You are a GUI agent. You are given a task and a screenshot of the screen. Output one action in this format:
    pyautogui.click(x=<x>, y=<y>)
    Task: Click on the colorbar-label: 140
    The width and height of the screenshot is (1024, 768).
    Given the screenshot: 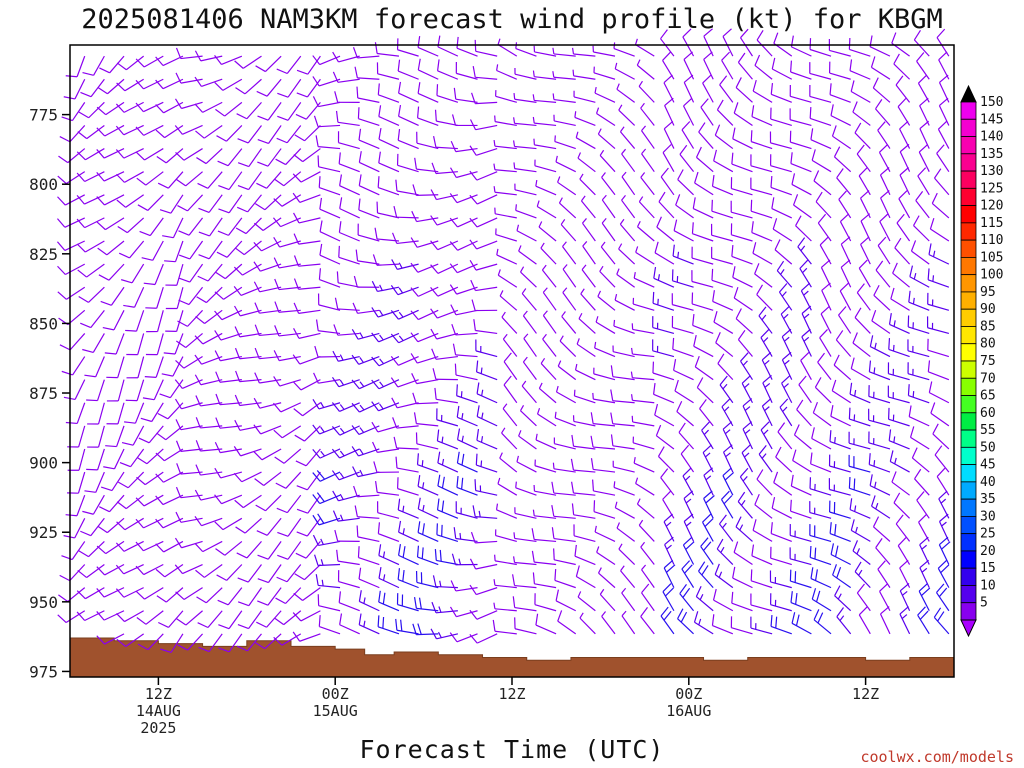 What is the action you would take?
    pyautogui.click(x=991, y=137)
    